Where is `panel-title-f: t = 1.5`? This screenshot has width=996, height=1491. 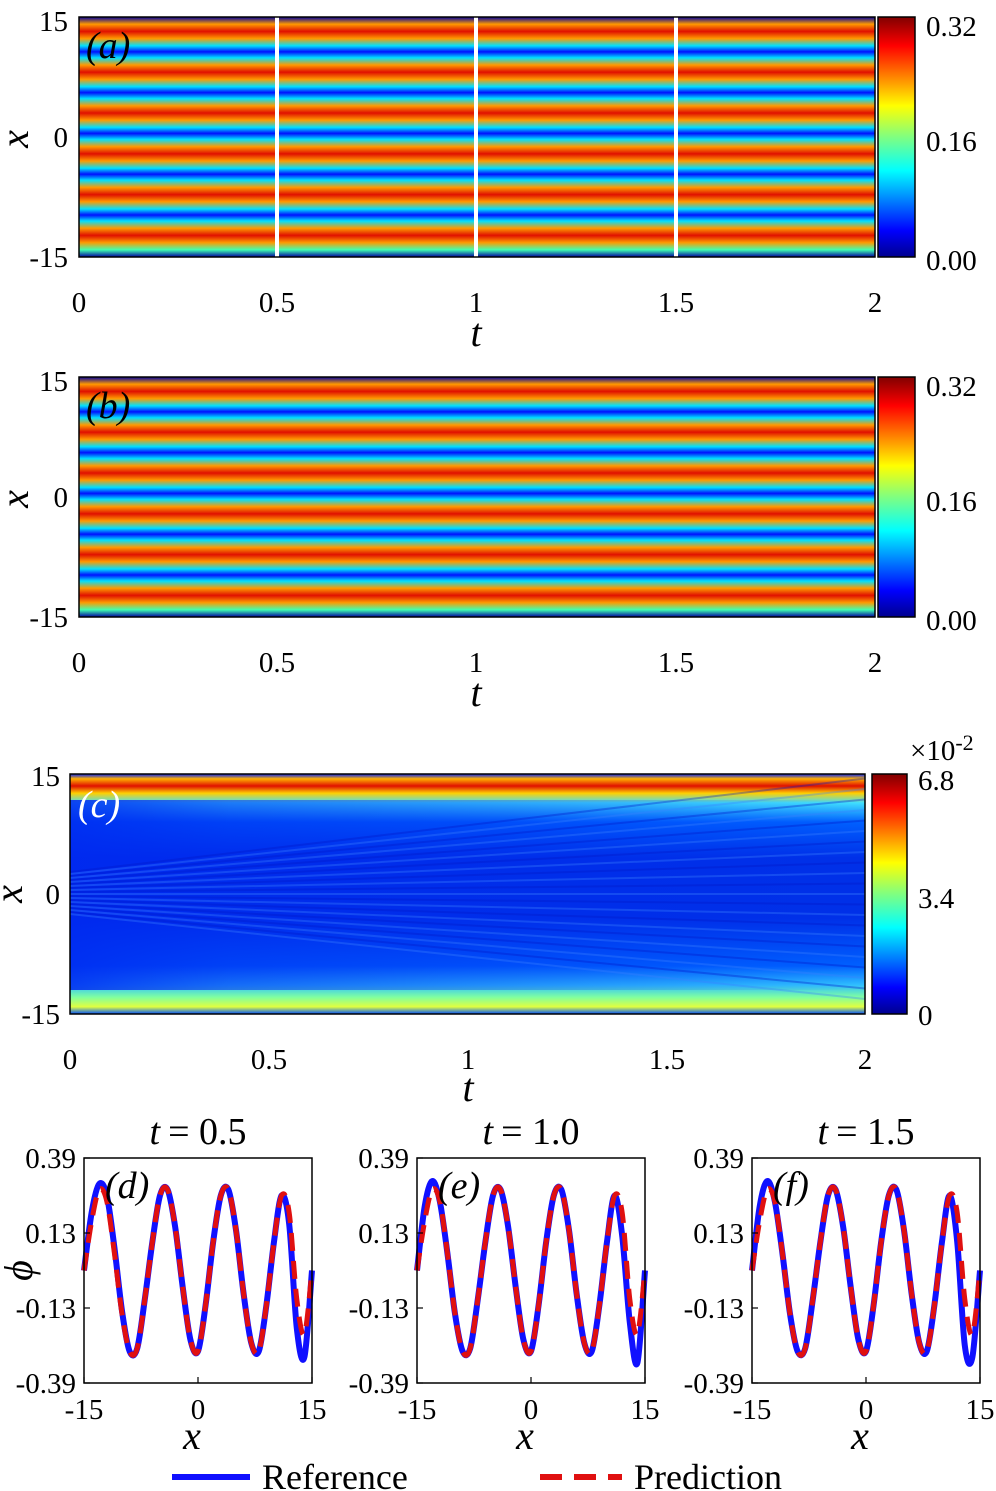 panel-title-f: t = 1.5 is located at coordinates (866, 1132).